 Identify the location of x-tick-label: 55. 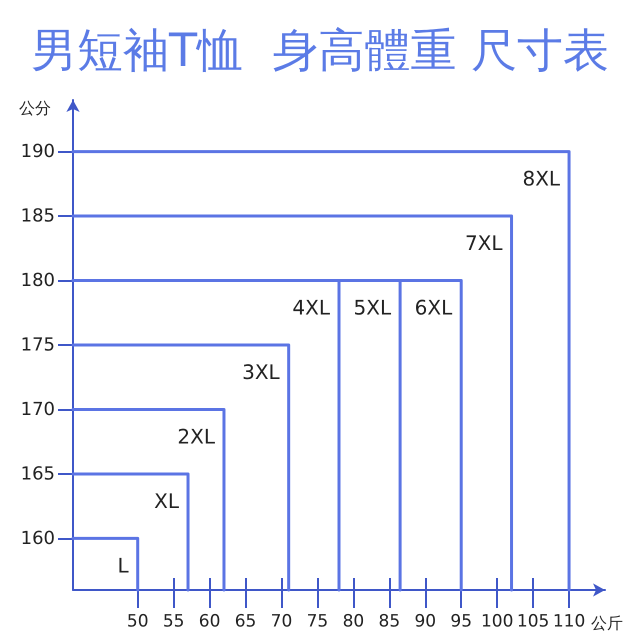
(173, 622).